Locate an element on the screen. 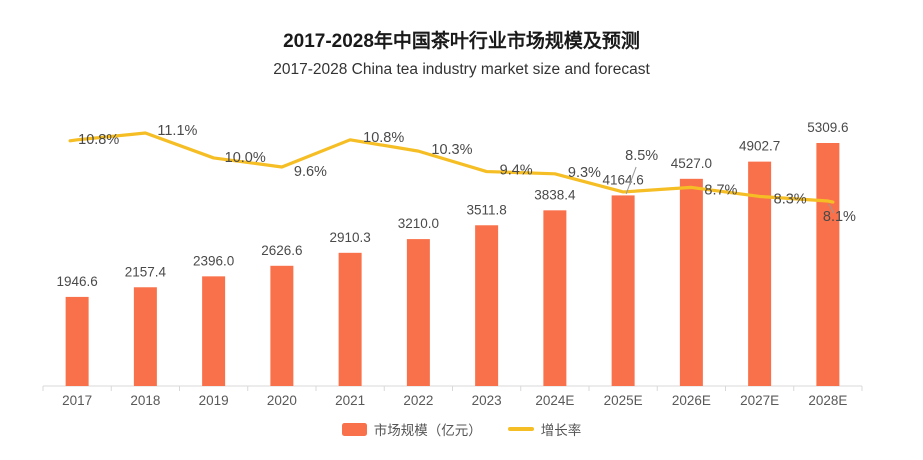 The height and width of the screenshot is (460, 923). bar-value-label: 3838.4 is located at coordinates (555, 194).